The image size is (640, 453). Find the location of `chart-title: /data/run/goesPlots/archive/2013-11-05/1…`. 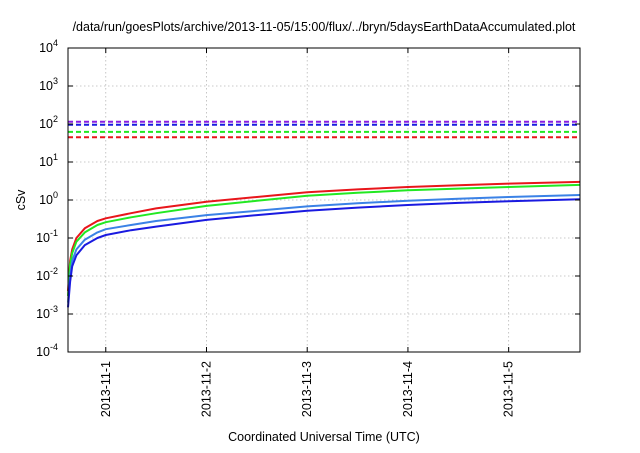

chart-title: /data/run/goesPlots/archive/2013-11-05/1… is located at coordinates (324, 27).